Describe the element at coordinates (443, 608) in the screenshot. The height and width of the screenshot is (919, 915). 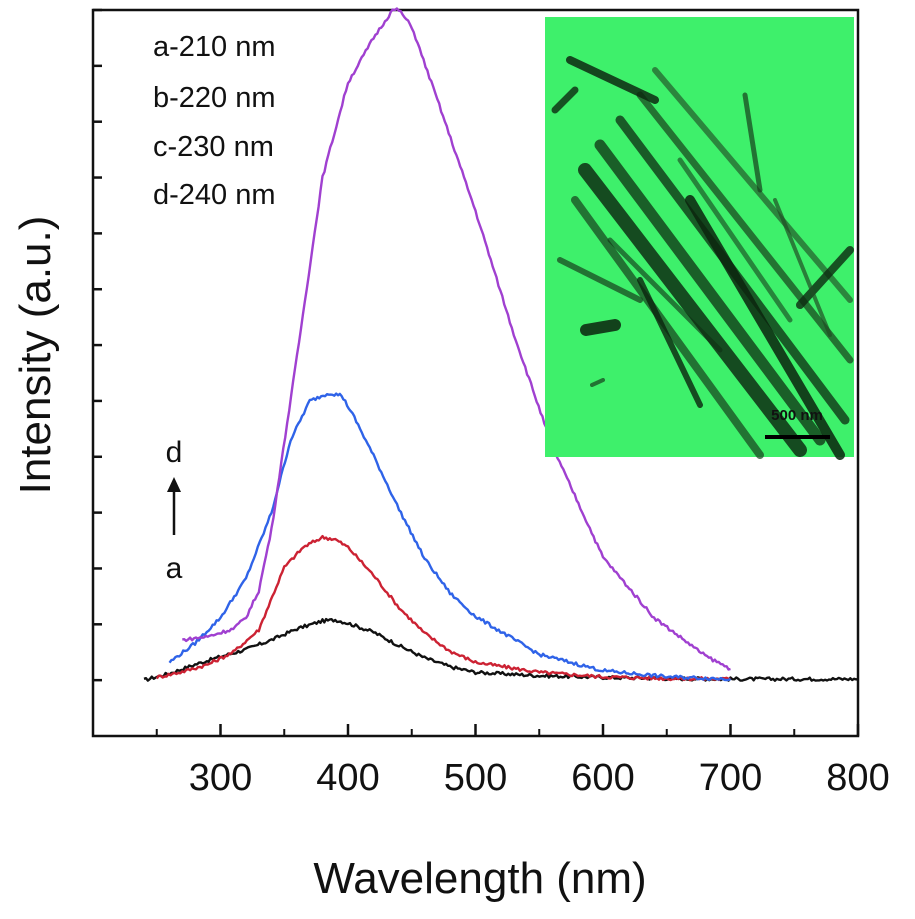
I see `series-line-b` at that location.